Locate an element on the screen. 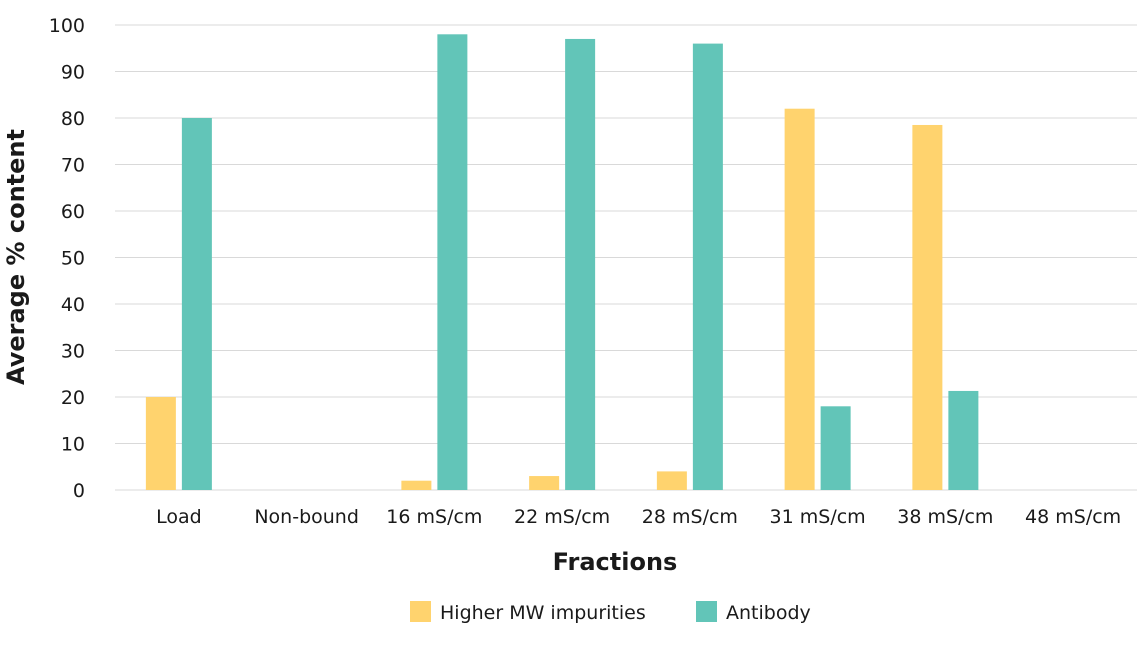 The width and height of the screenshot is (1140, 648). bar-higher-mw-impurities-load is located at coordinates (160, 443).